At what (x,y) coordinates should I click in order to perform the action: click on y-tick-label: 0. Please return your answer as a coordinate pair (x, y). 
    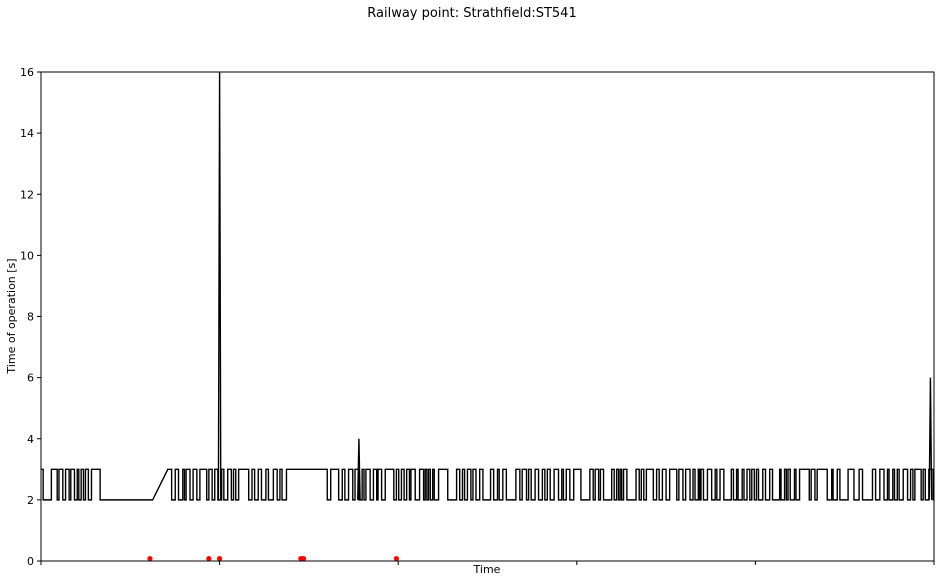
    Looking at the image, I should click on (30, 561).